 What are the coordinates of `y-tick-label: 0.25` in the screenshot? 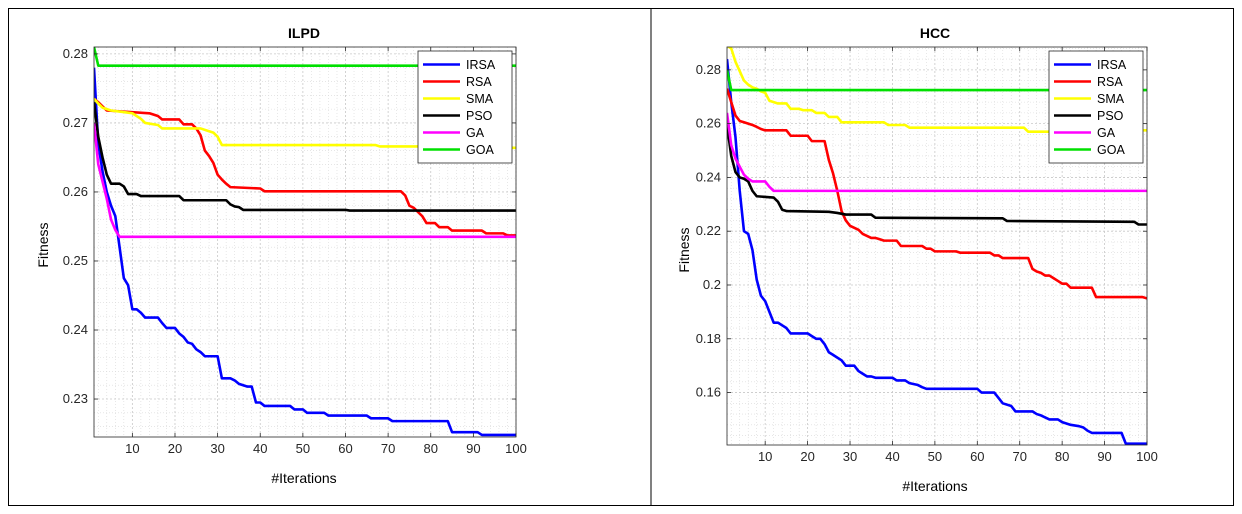 It's located at (75, 260).